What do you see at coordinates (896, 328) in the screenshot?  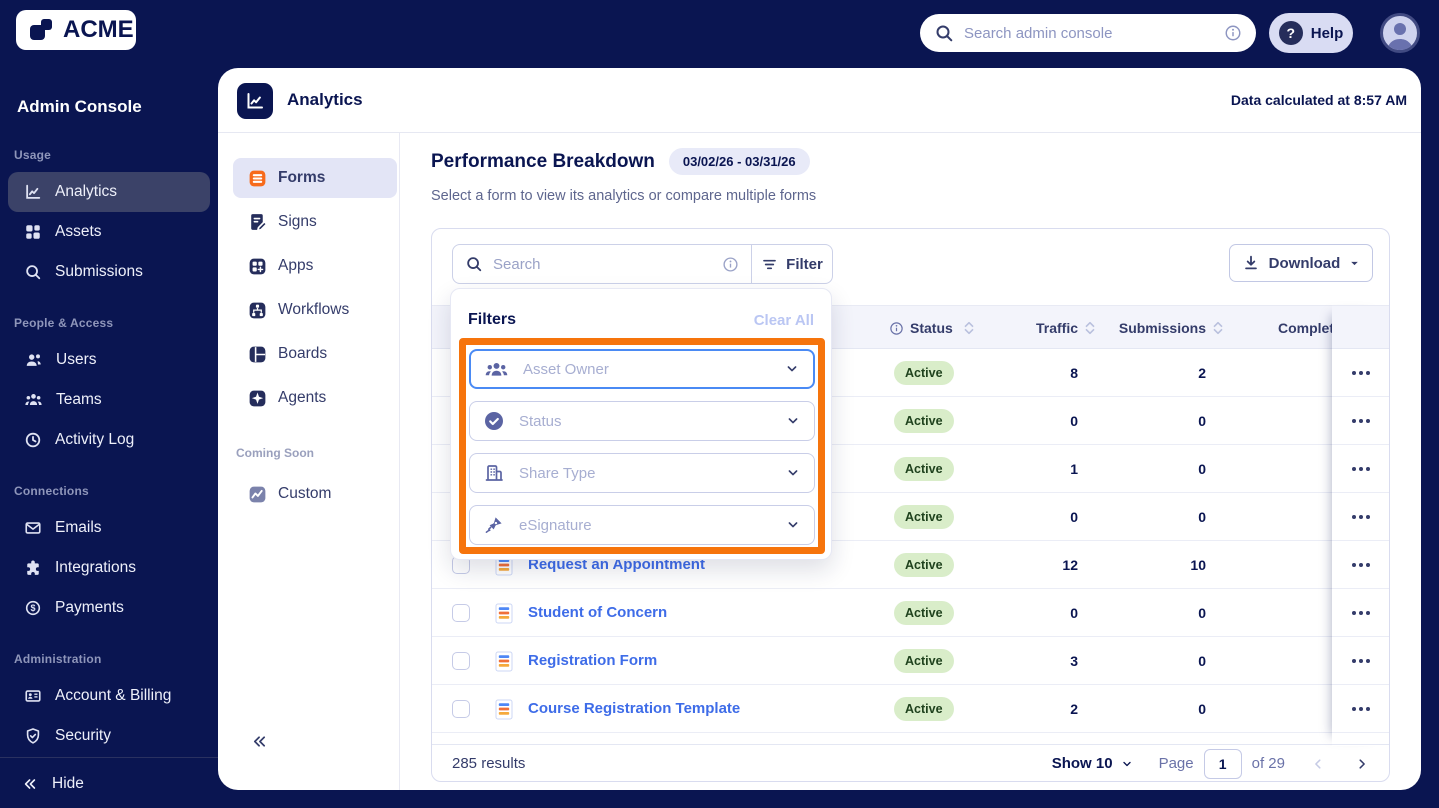 I see `status-info-icon` at bounding box center [896, 328].